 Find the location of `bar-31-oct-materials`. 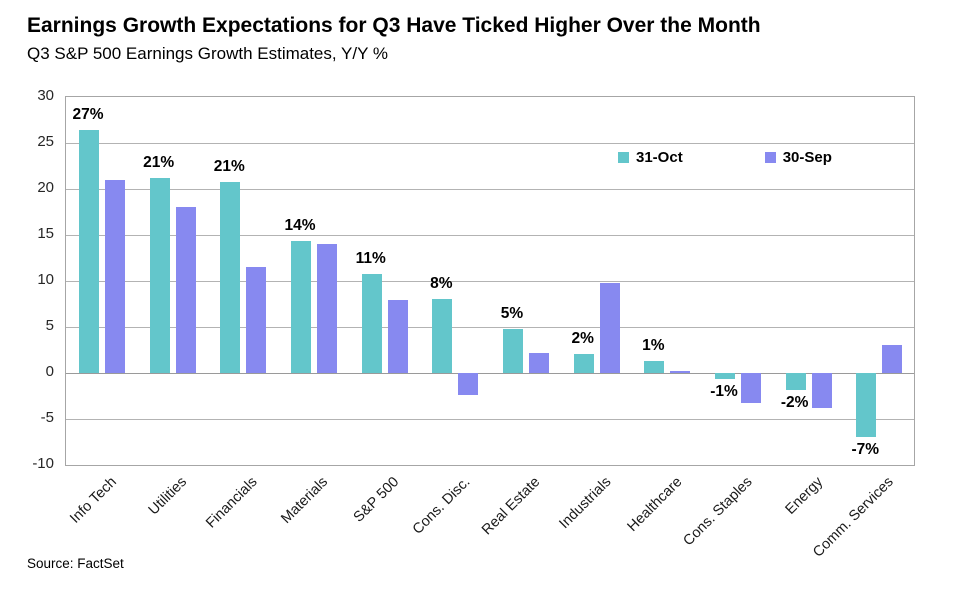

bar-31-oct-materials is located at coordinates (301, 306).